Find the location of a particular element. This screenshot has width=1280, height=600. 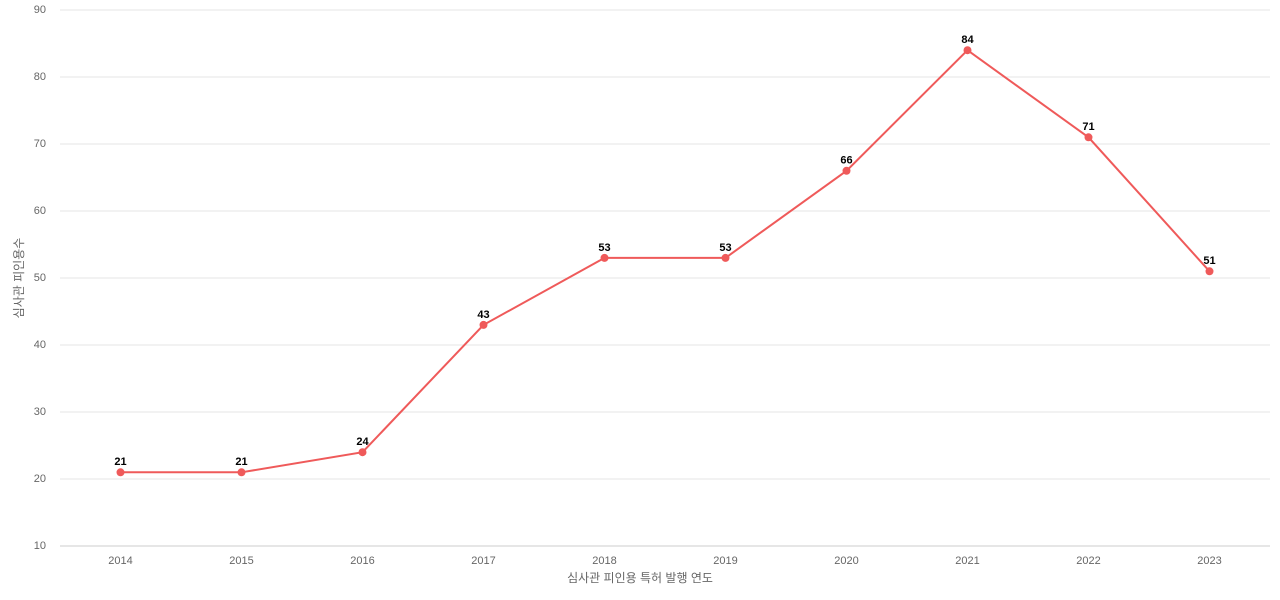

x-tick-label: 2022 is located at coordinates (1088, 561).